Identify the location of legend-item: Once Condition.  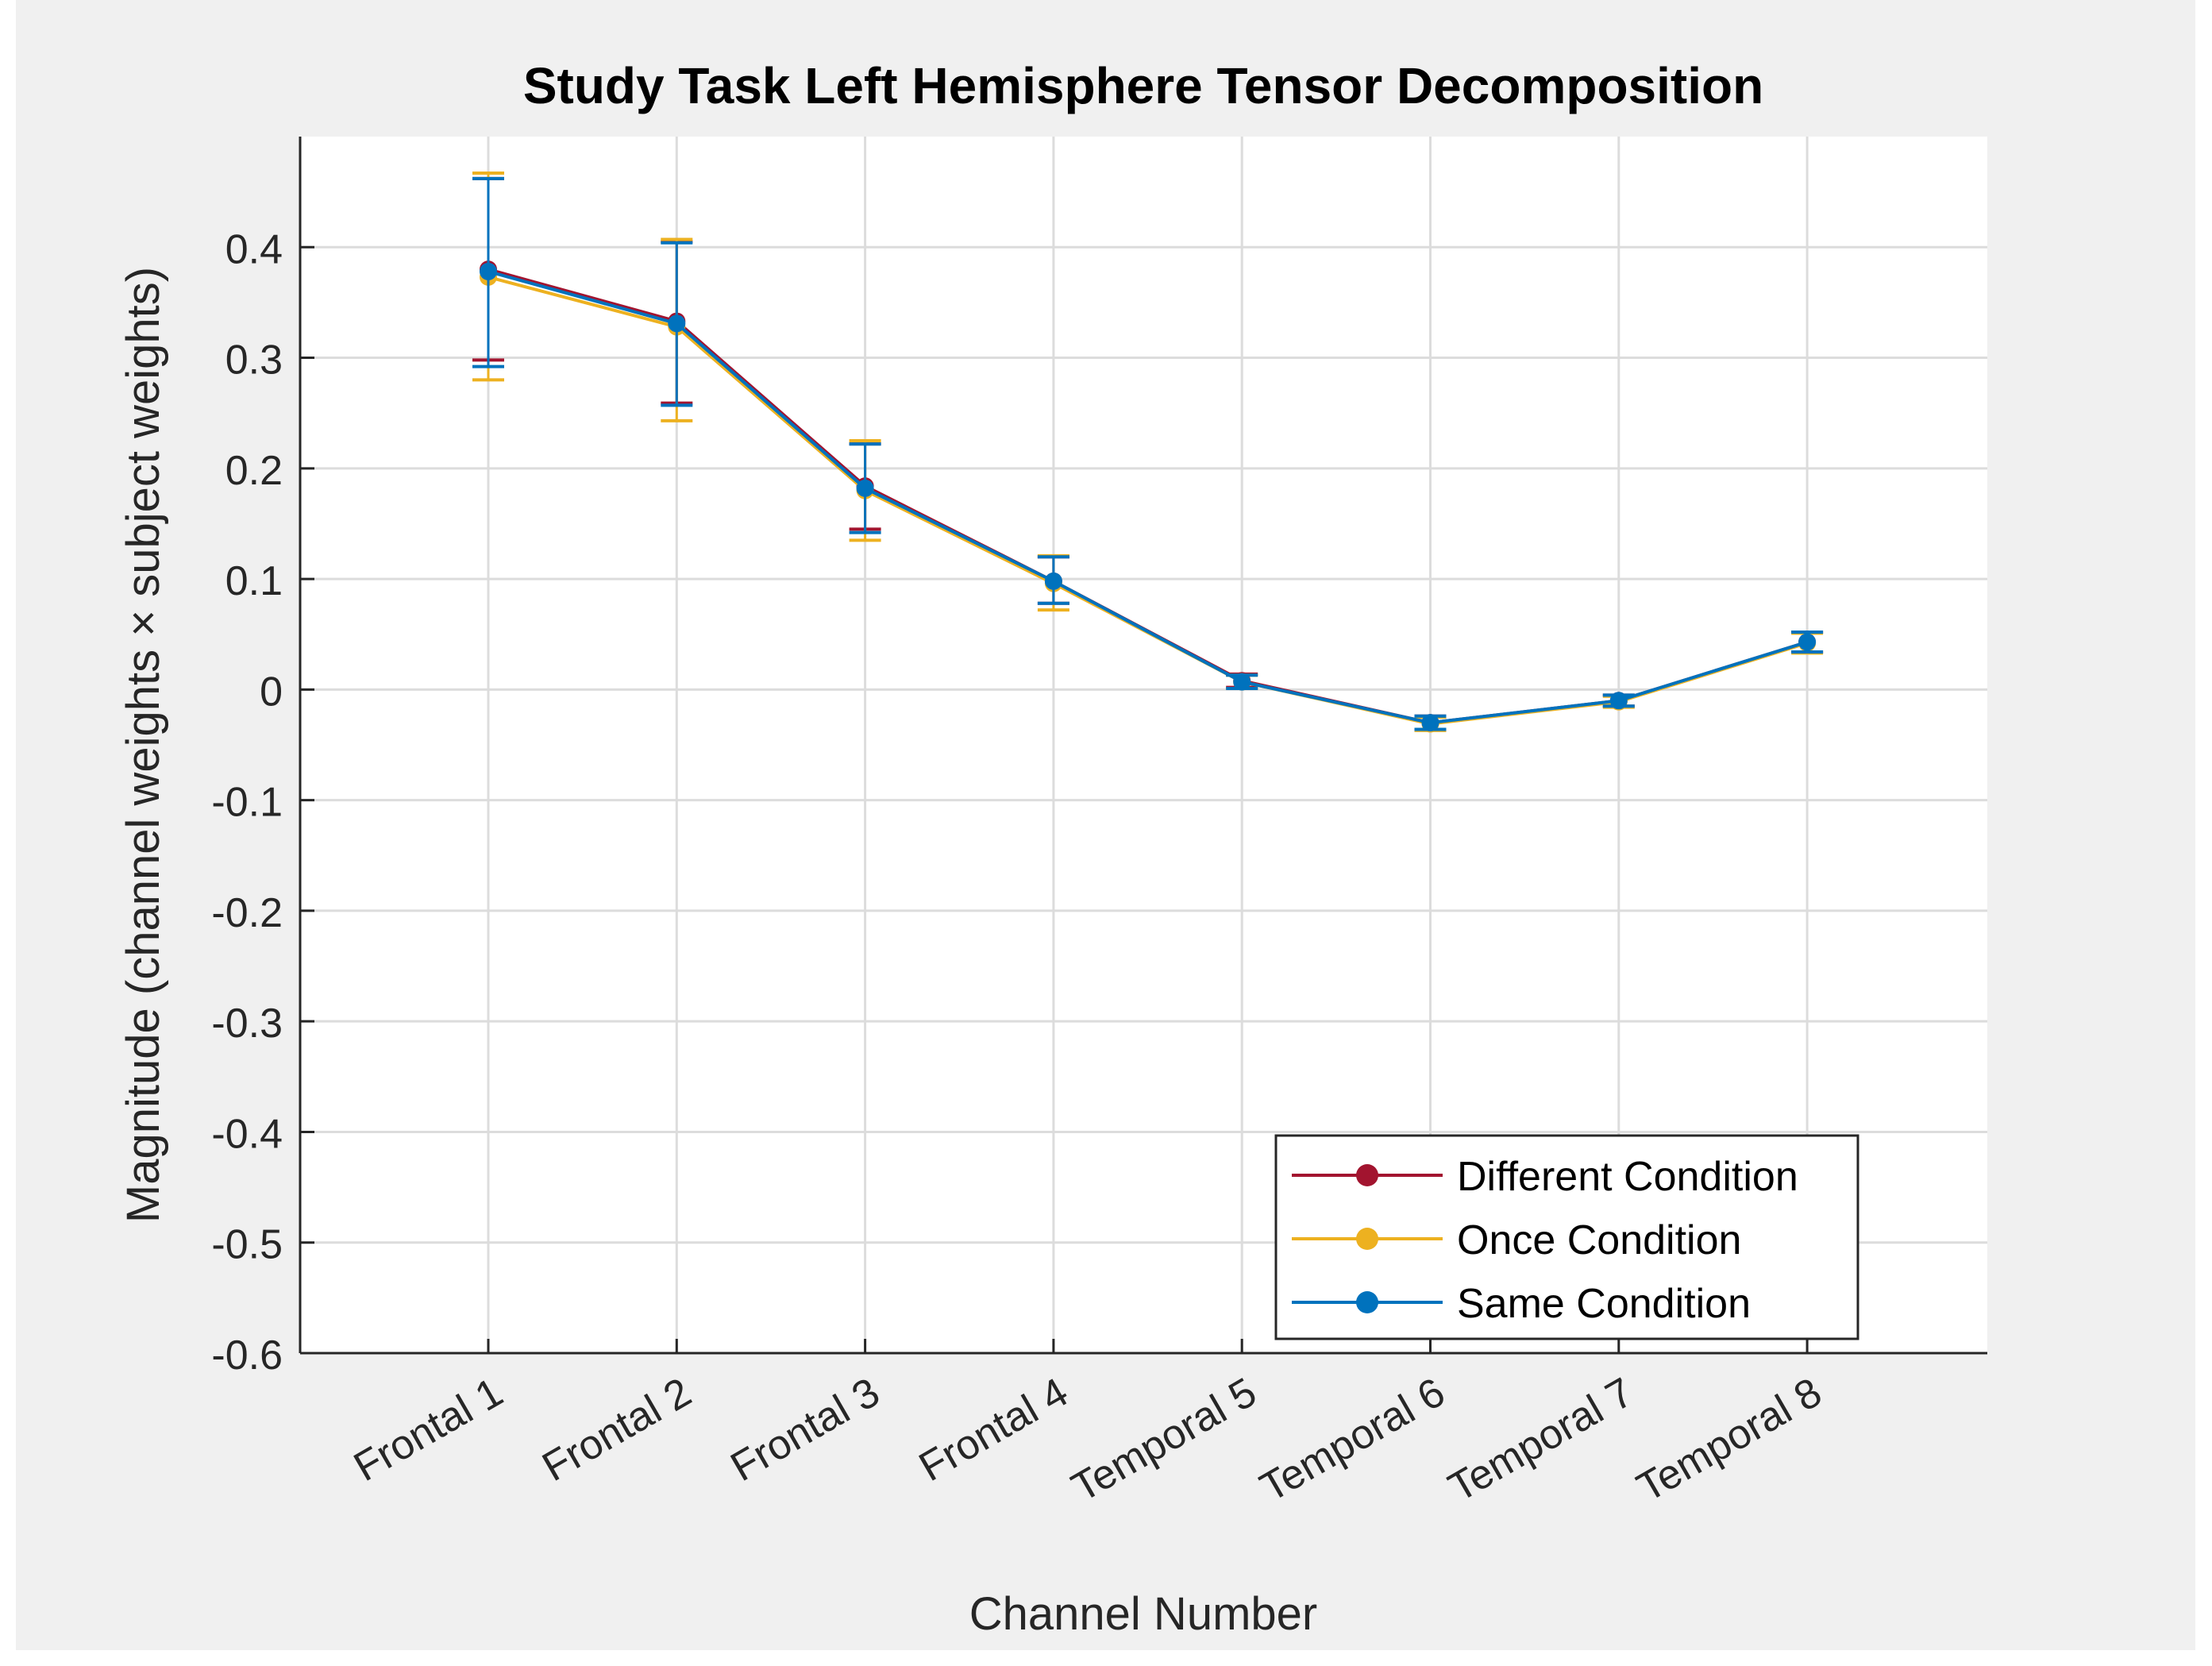
(1517, 1240).